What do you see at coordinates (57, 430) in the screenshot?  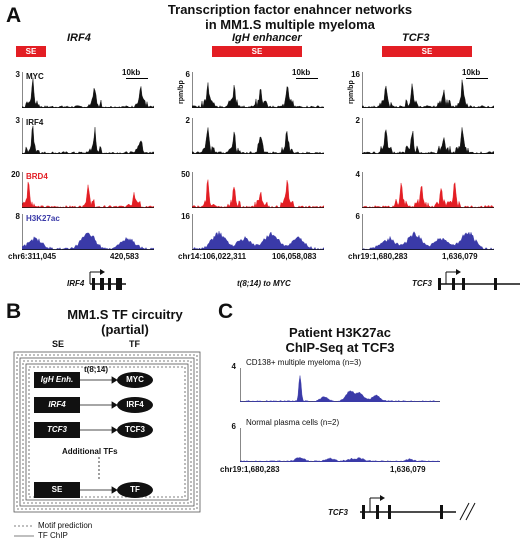 I see `enhancer-node-tcf3: TCF3` at bounding box center [57, 430].